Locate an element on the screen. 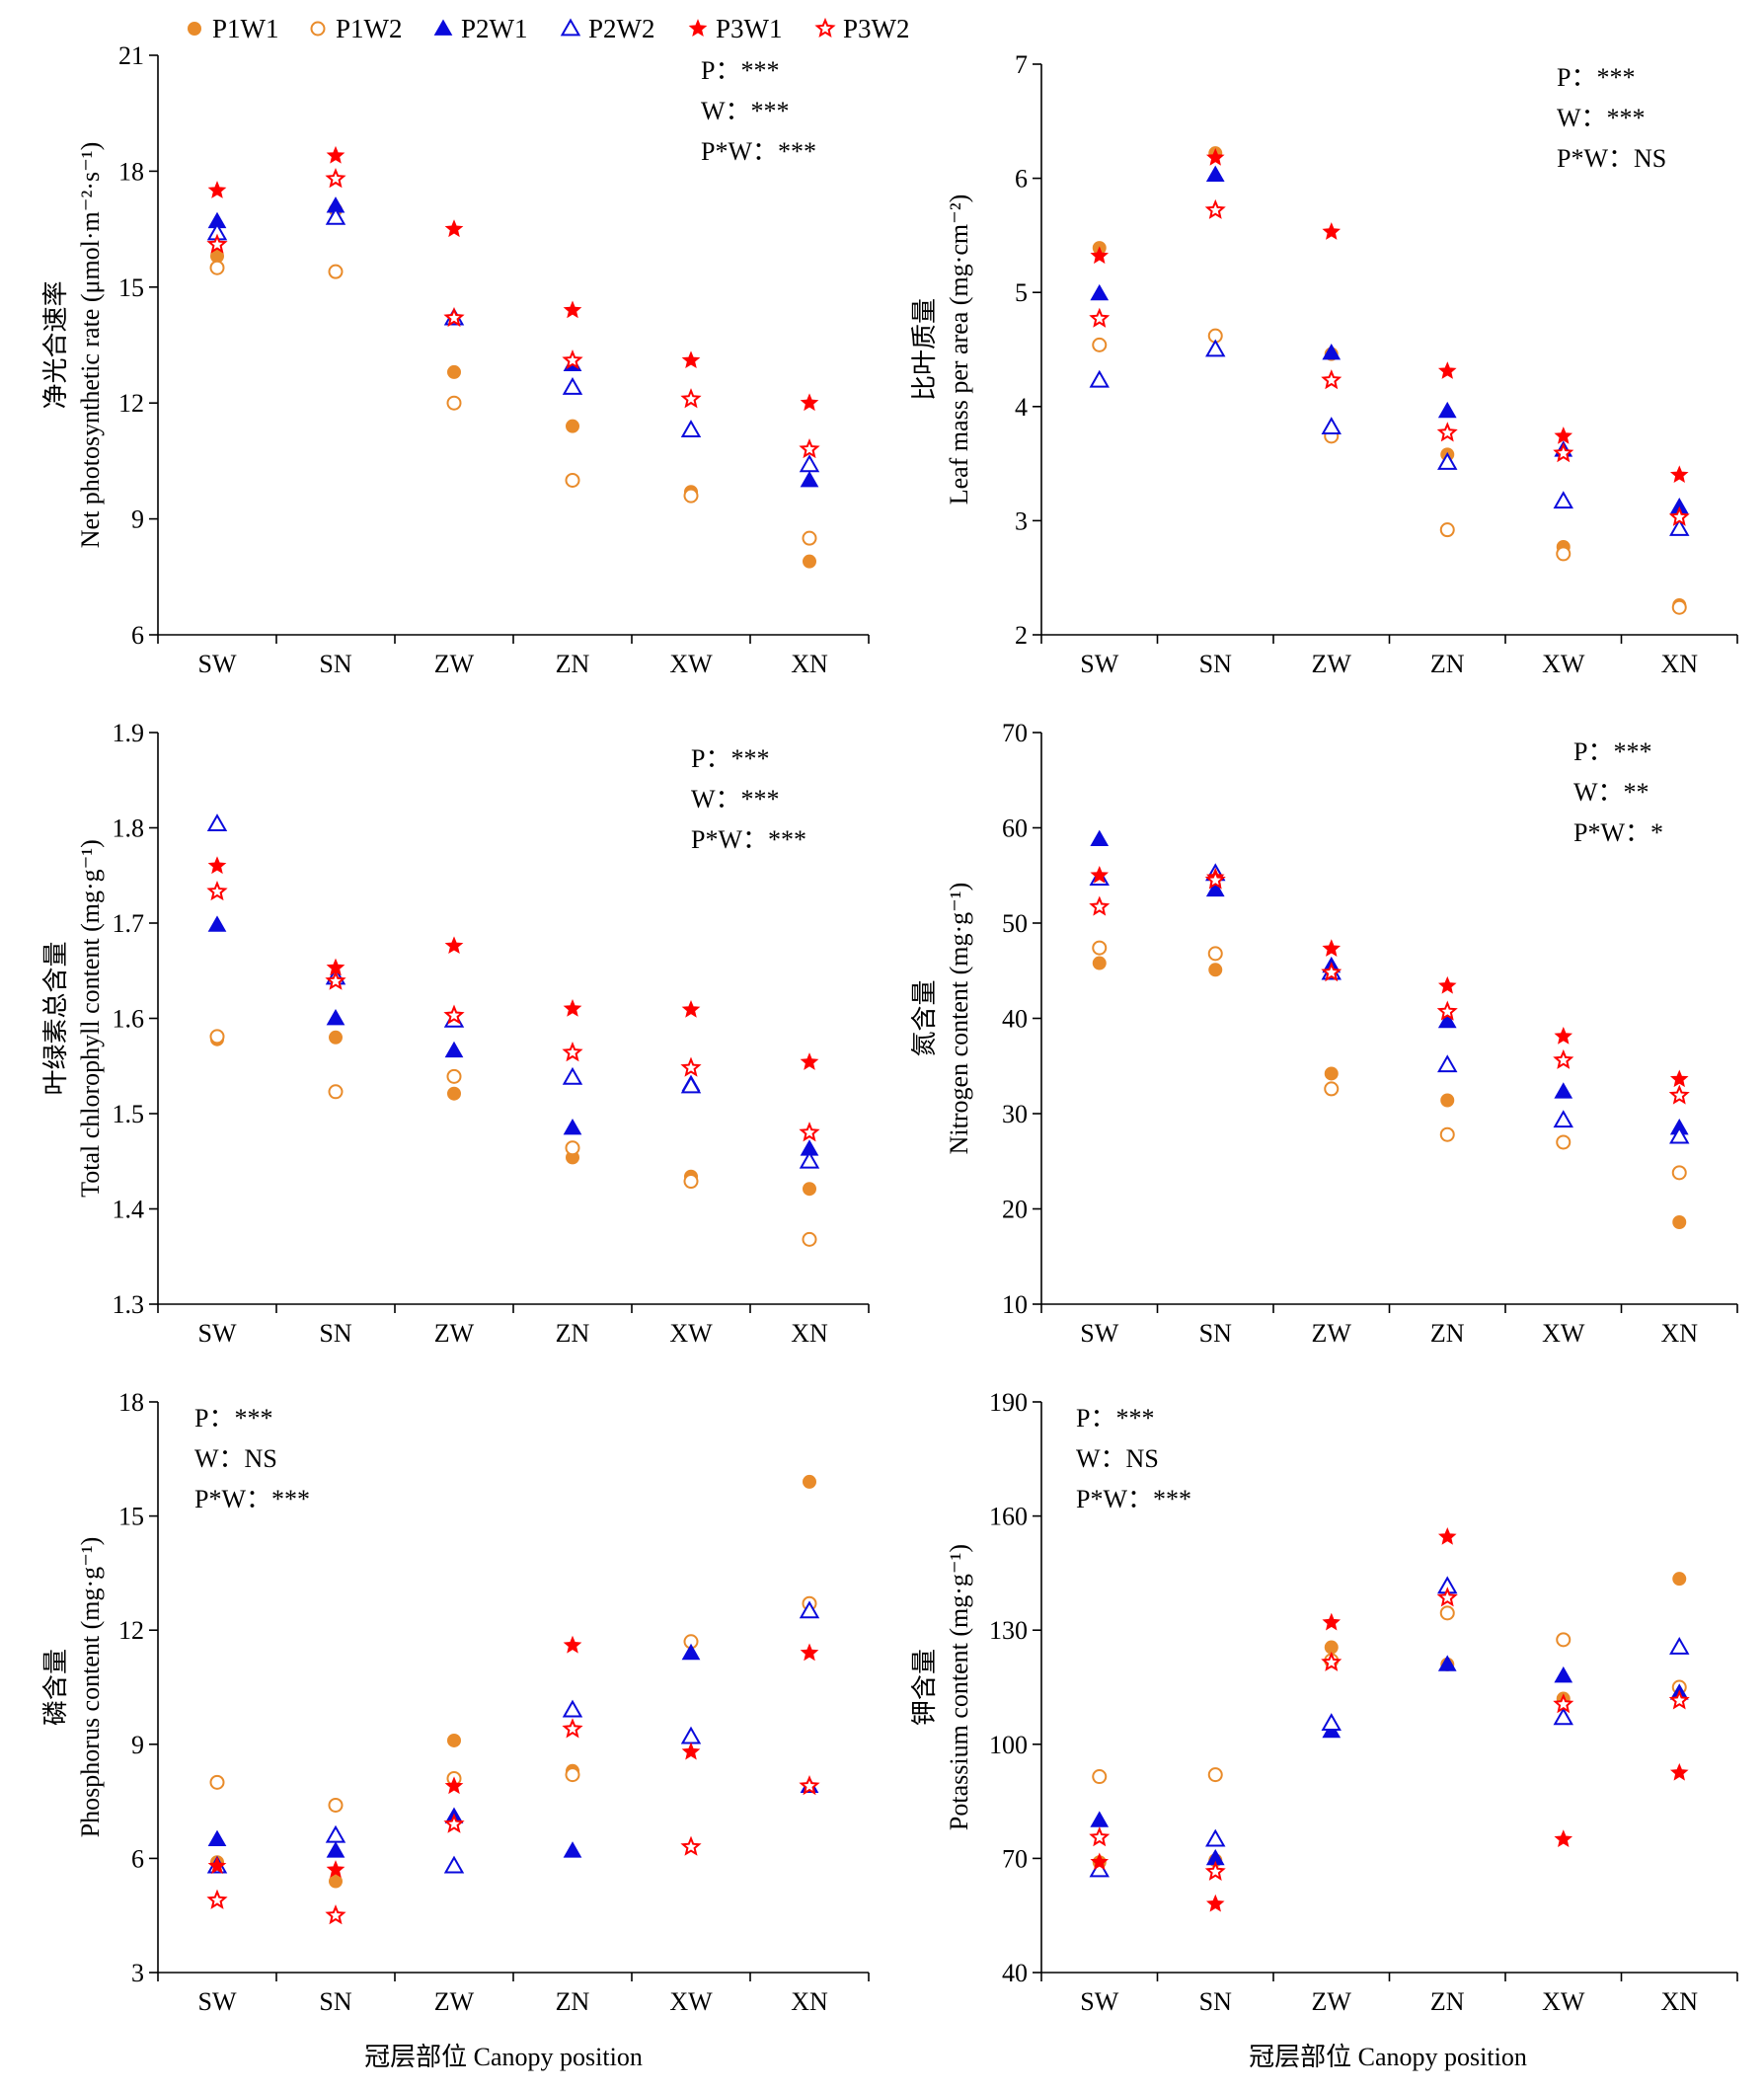 This screenshot has height=2092, width=1764. x-tick-label: SW is located at coordinates (1099, 664).